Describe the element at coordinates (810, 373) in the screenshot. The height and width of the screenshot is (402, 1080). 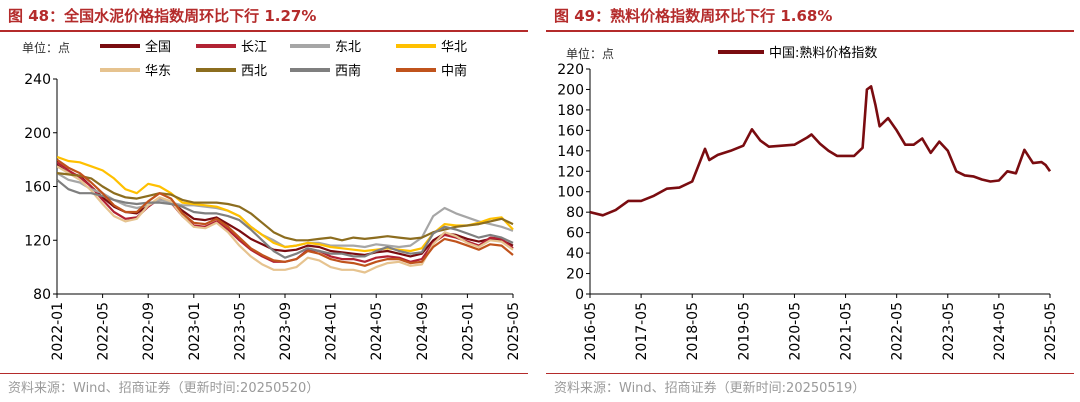
I see `right-bottom-rule` at that location.